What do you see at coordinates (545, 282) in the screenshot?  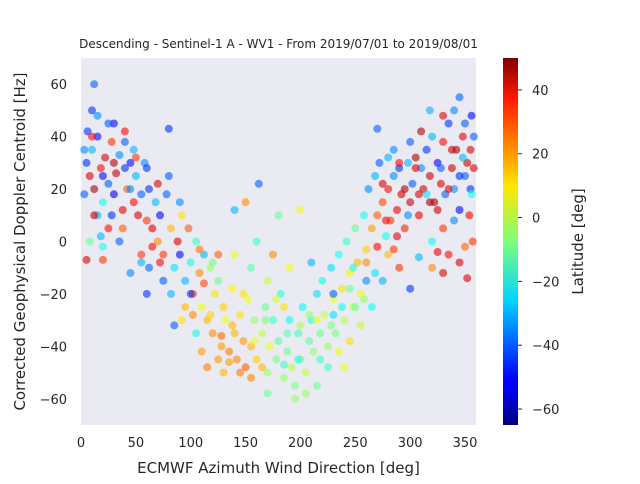 I see `colorbar-tick-label: −20` at bounding box center [545, 282].